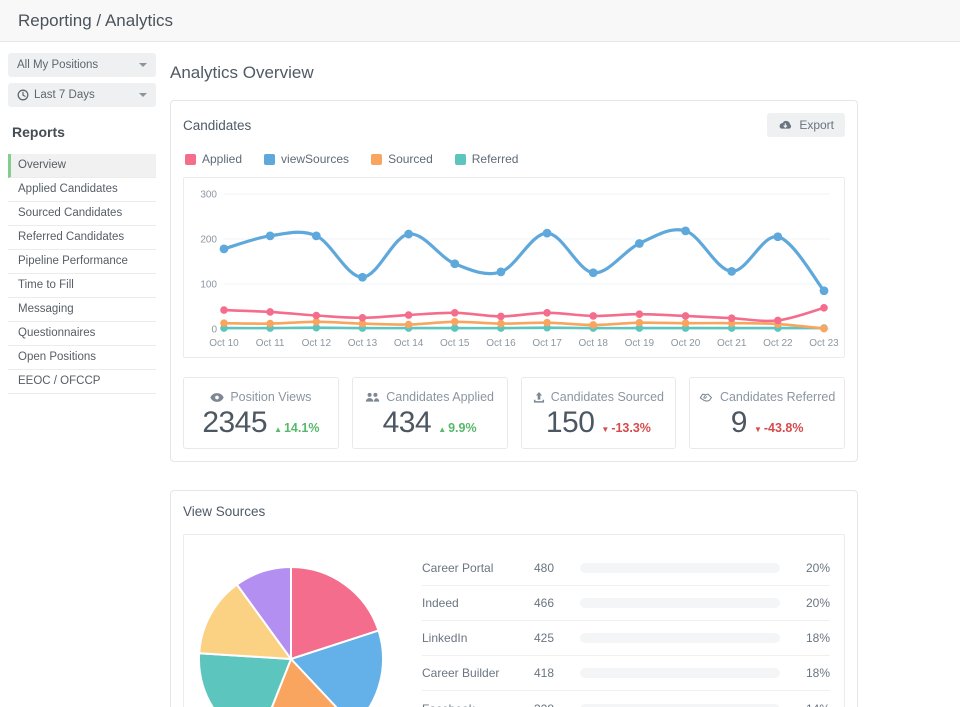  Describe the element at coordinates (271, 397) in the screenshot. I see `stat-label: Position Views` at that location.